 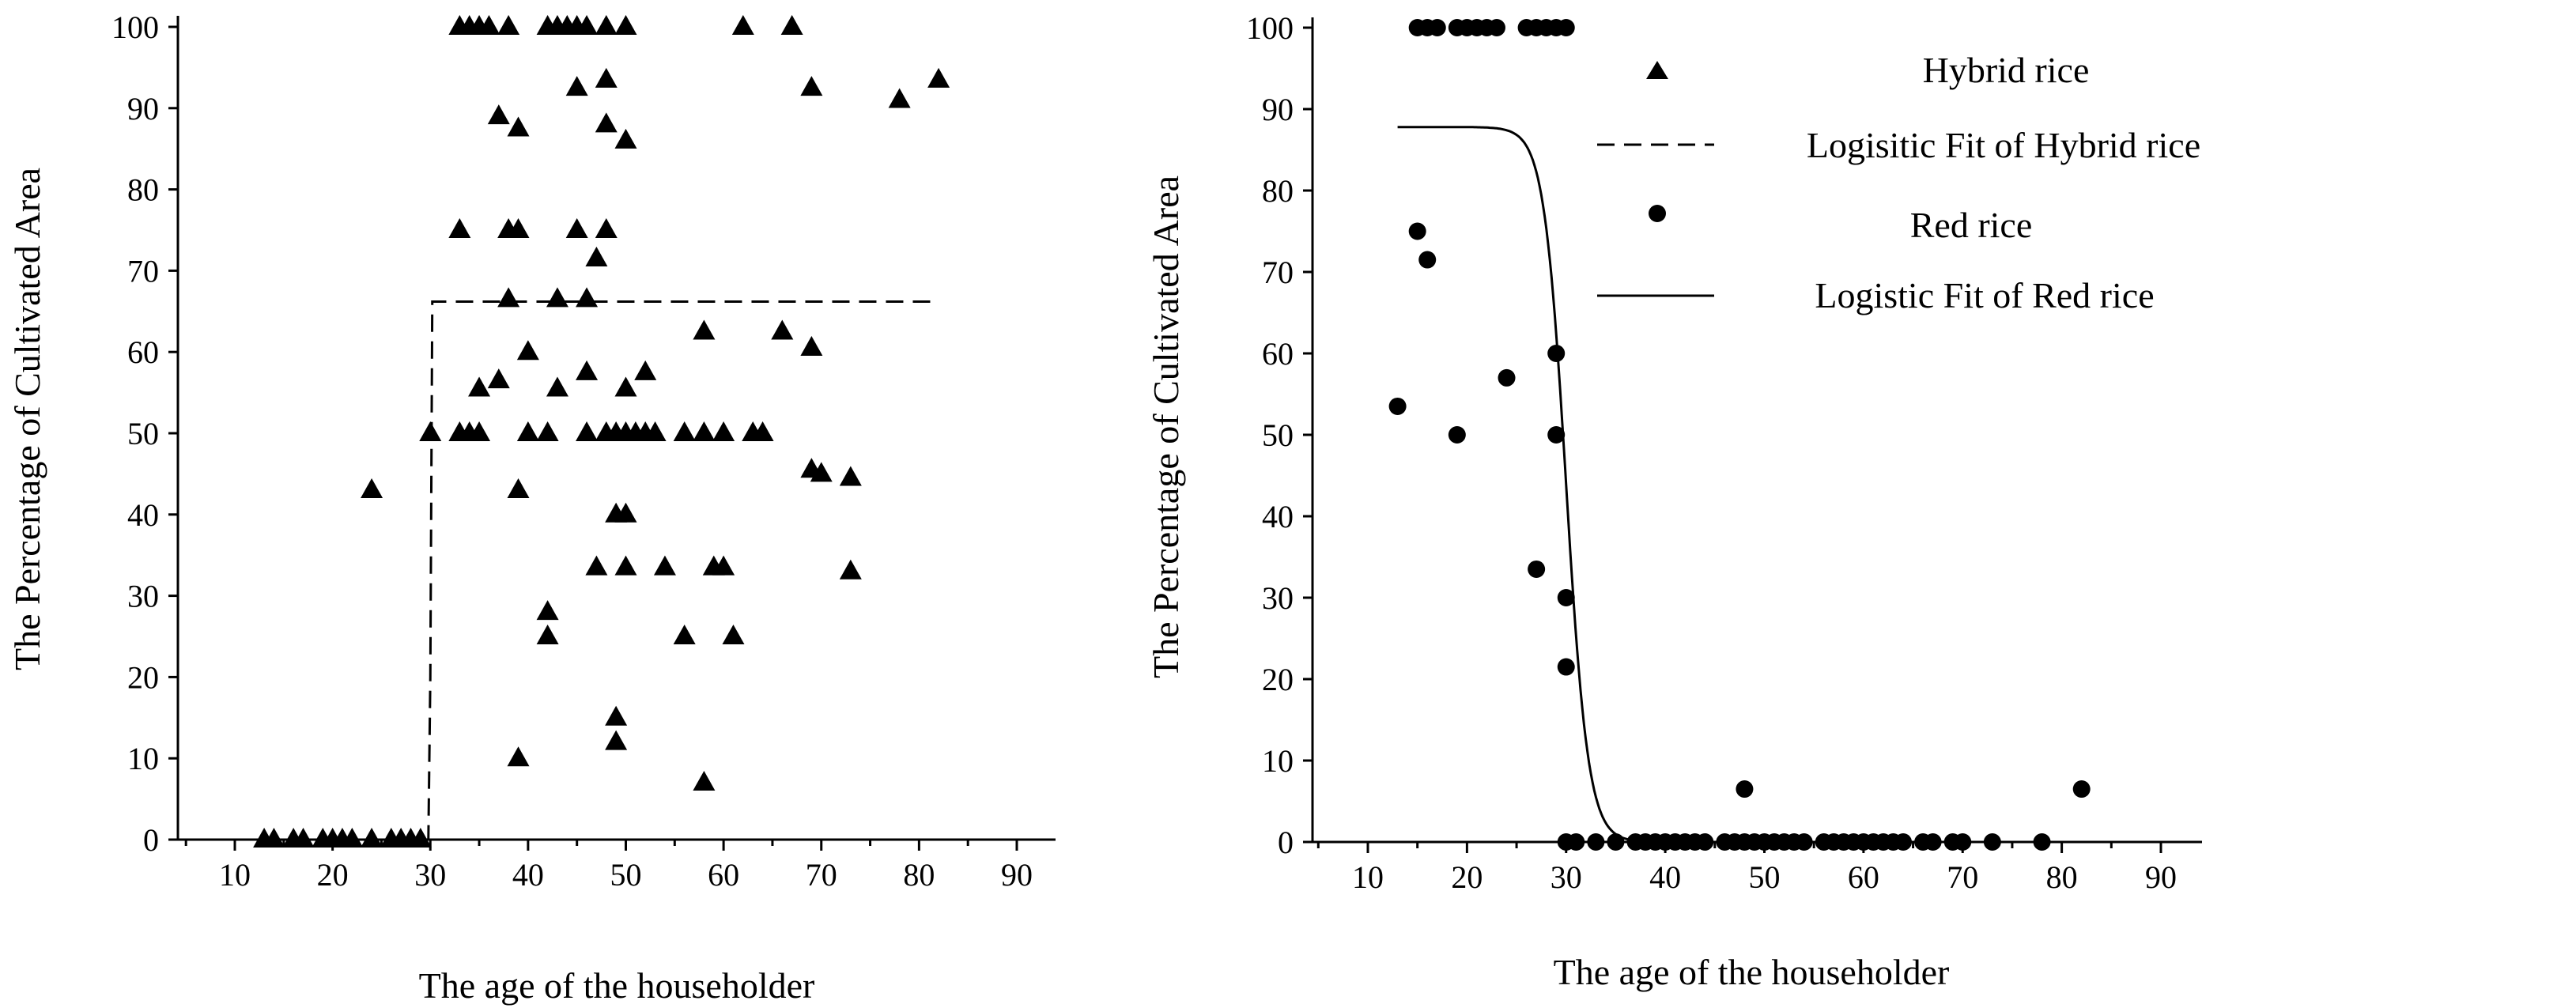 What do you see at coordinates (1971, 225) in the screenshot?
I see `legend-red-rice-label: Red rice` at bounding box center [1971, 225].